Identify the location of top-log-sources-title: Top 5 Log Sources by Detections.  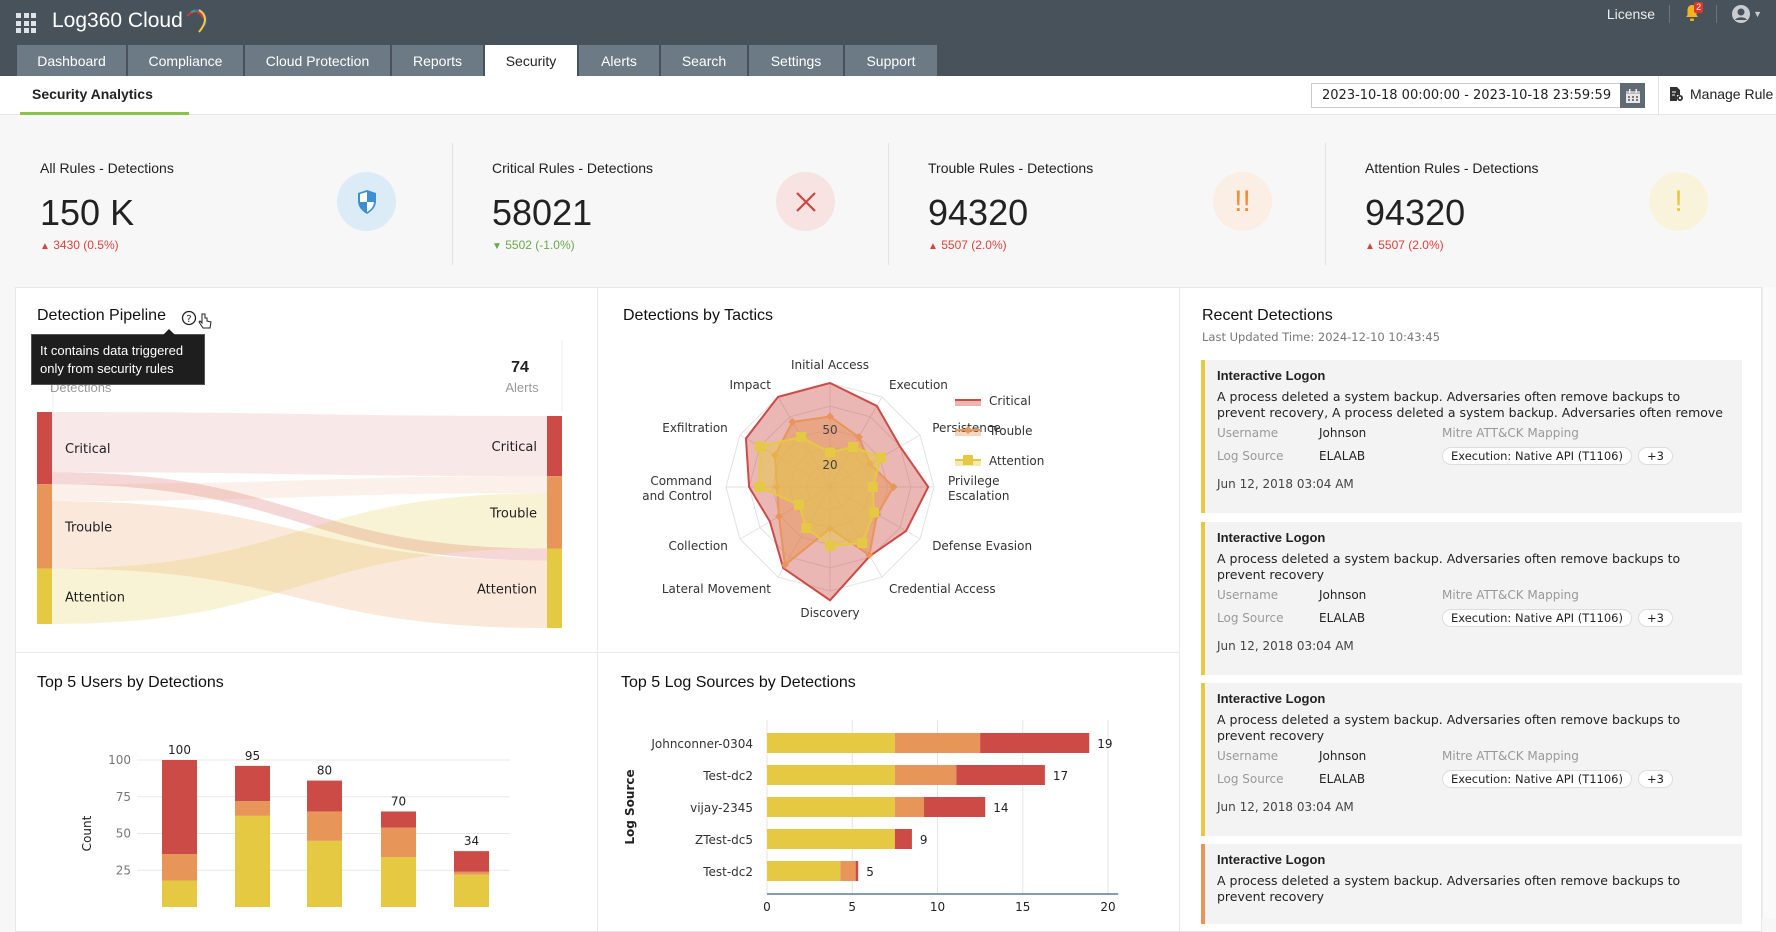
(738, 682).